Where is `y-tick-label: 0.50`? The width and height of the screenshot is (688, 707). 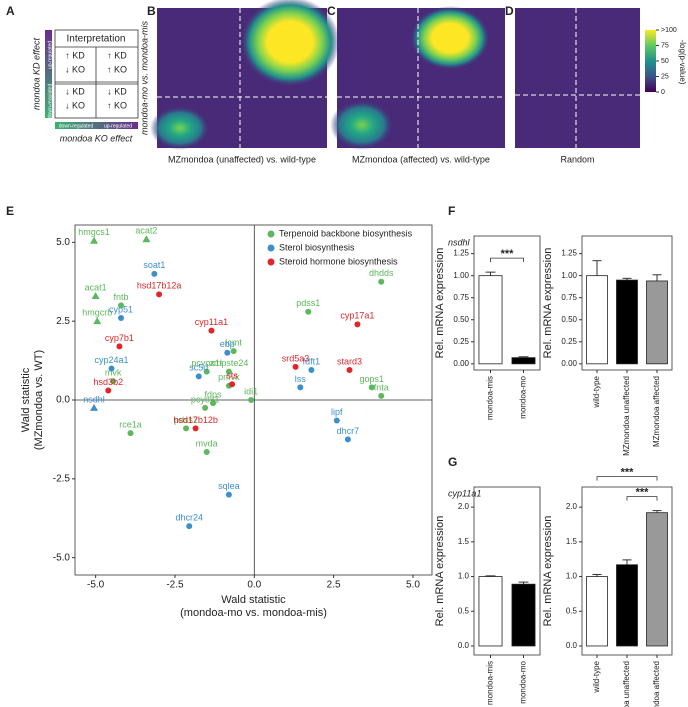 y-tick-label: 0.50 is located at coordinates (461, 319).